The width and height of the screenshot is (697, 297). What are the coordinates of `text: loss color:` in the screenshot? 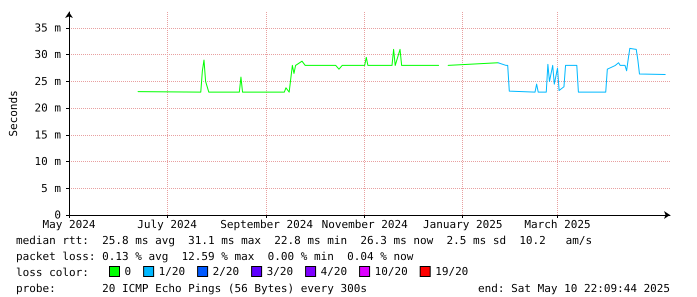 It's located at (52, 272).